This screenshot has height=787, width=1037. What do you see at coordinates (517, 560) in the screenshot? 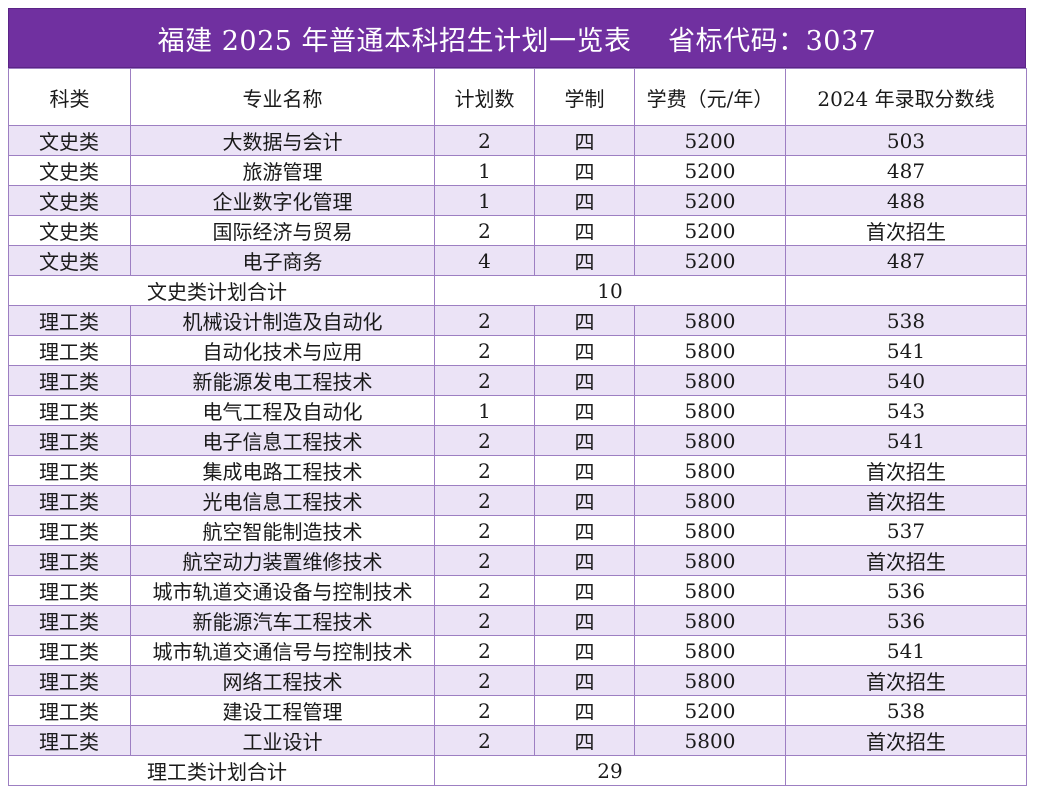
I see `table-row: 理工类 航空动力装置维修技术 2 四 5800 首次招生` at bounding box center [517, 560].